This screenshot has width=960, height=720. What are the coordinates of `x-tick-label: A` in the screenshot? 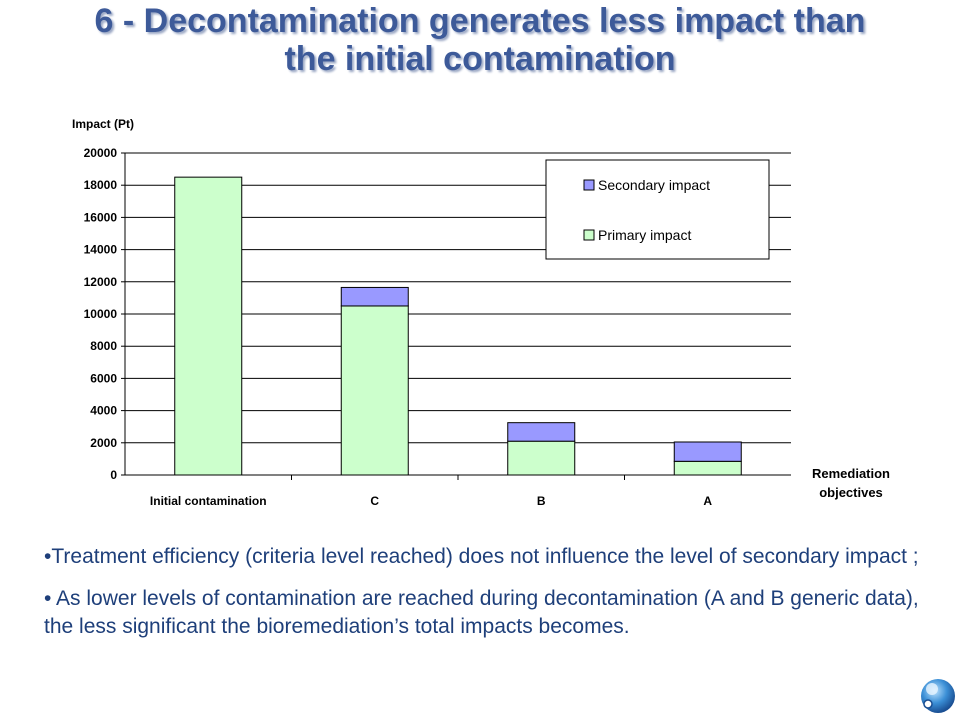 It's located at (707, 501).